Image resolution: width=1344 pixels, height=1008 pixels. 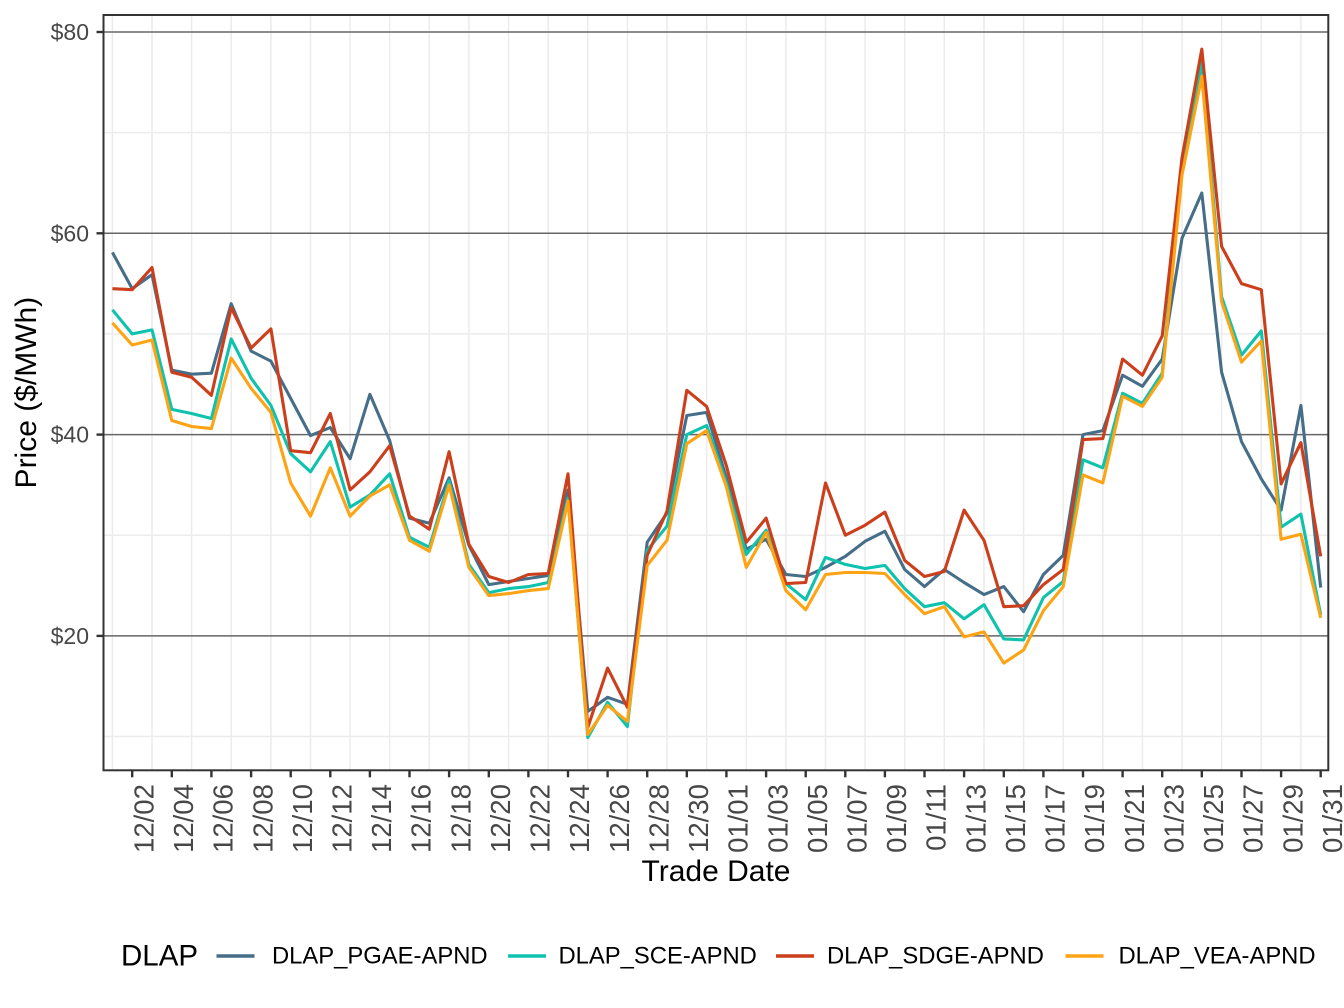 What do you see at coordinates (183, 818) in the screenshot?
I see `svg-text: 12/04` at bounding box center [183, 818].